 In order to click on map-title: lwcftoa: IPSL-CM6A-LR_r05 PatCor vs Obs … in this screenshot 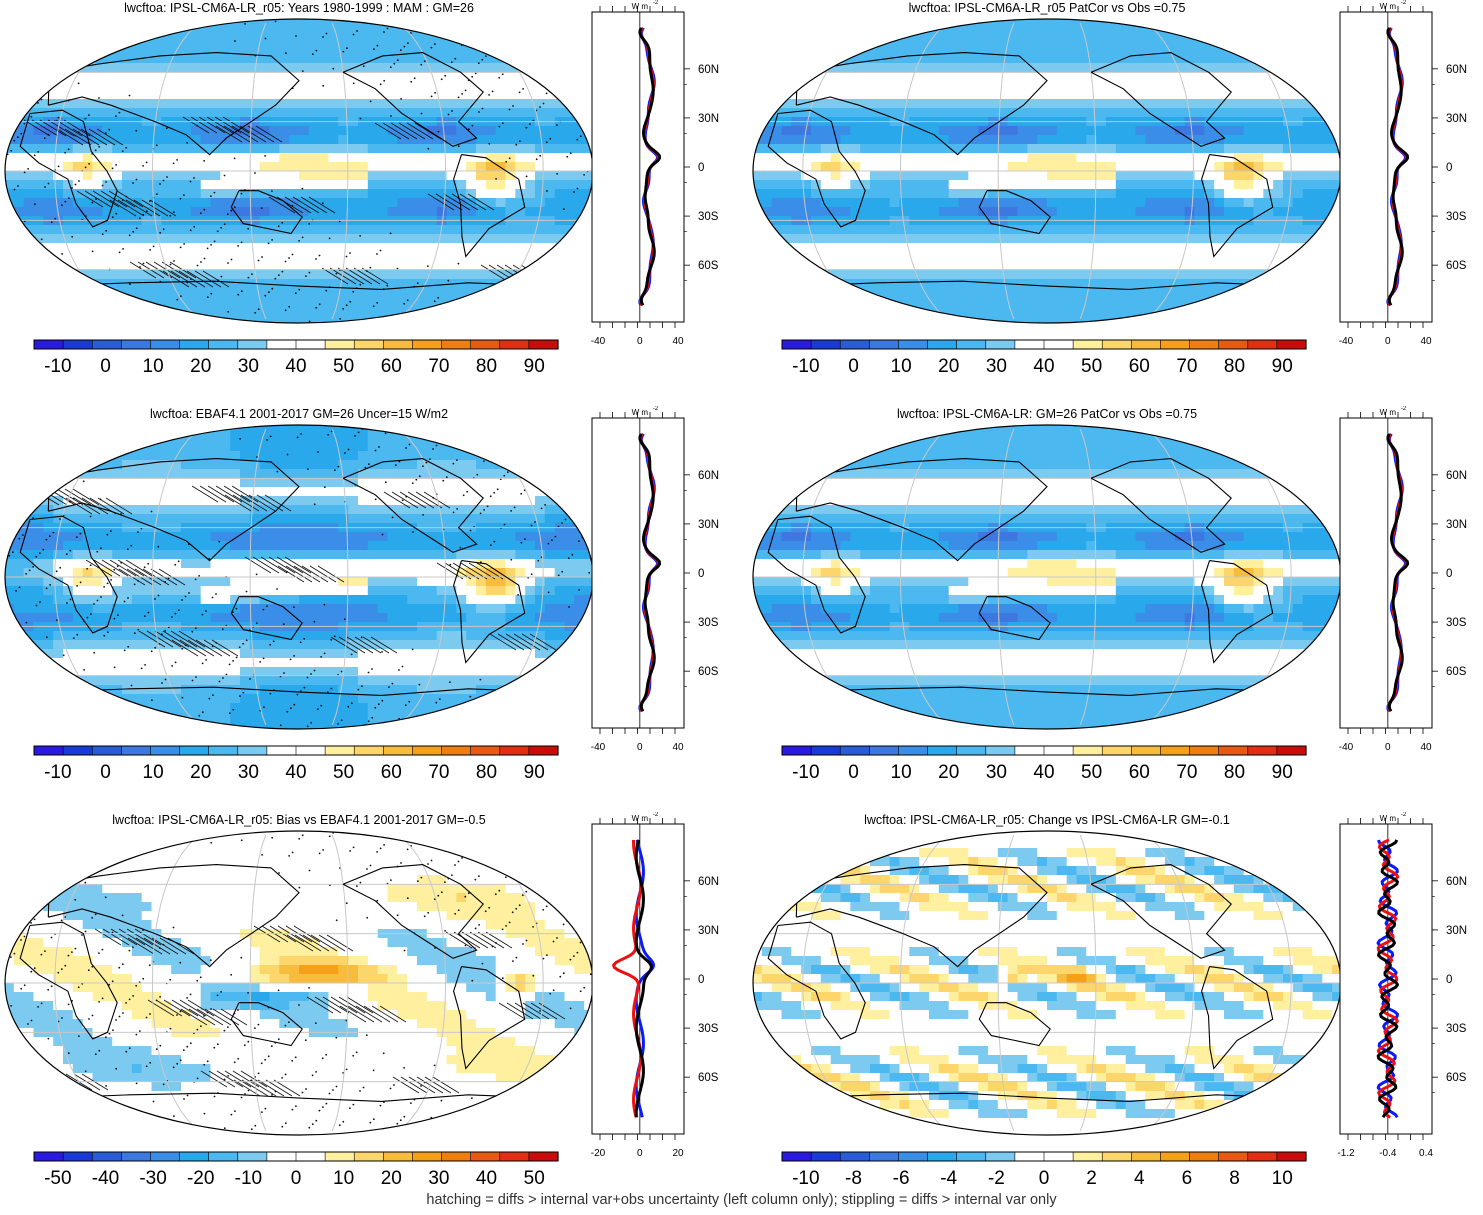, I will do `click(1047, 8)`.